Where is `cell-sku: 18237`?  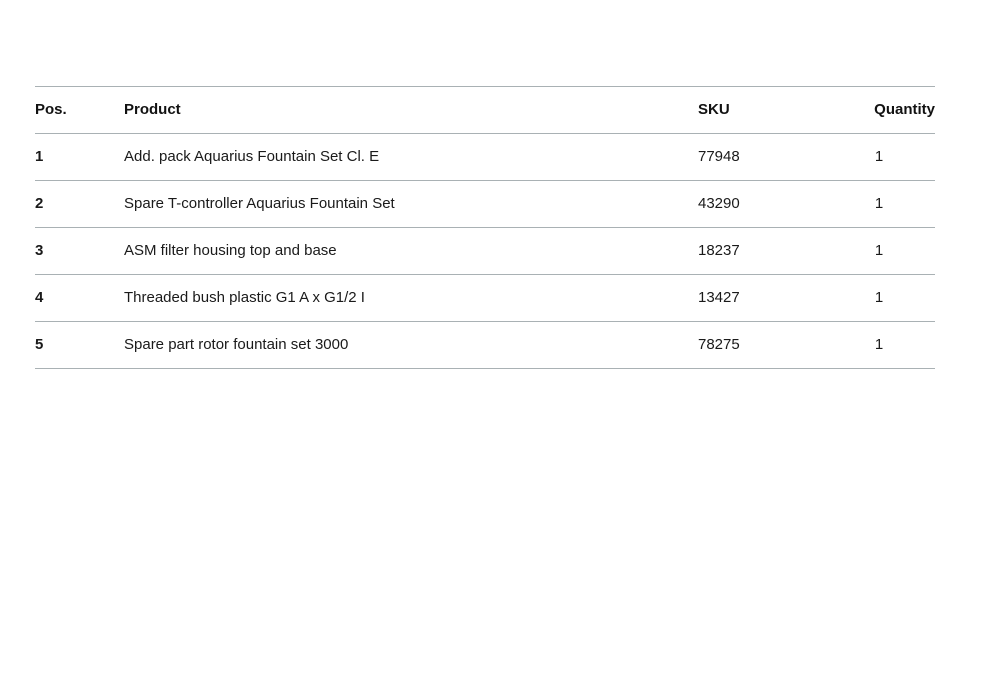
cell-sku: 18237 is located at coordinates (760, 251).